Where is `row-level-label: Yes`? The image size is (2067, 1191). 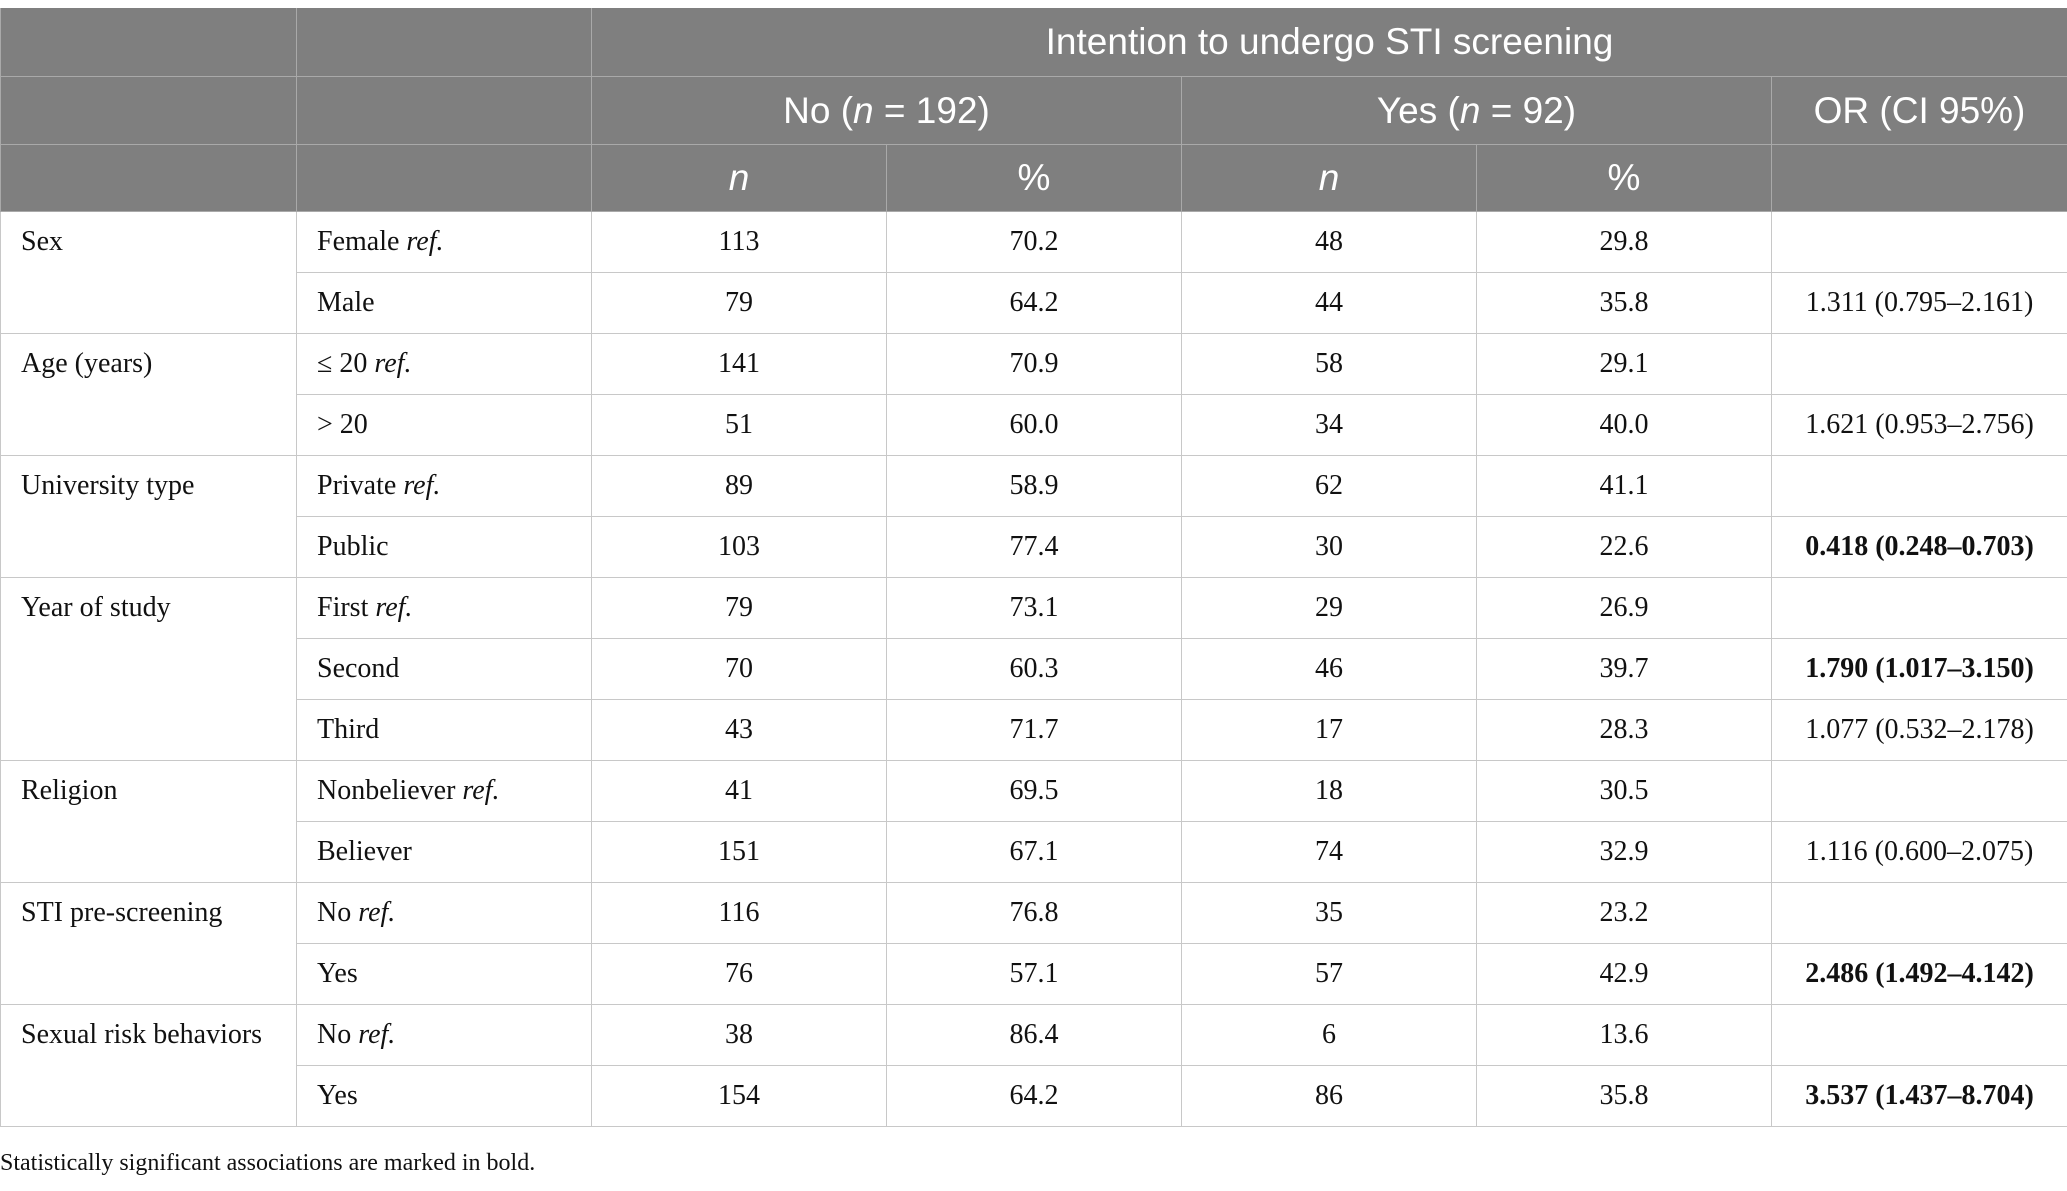 row-level-label: Yes is located at coordinates (337, 1095).